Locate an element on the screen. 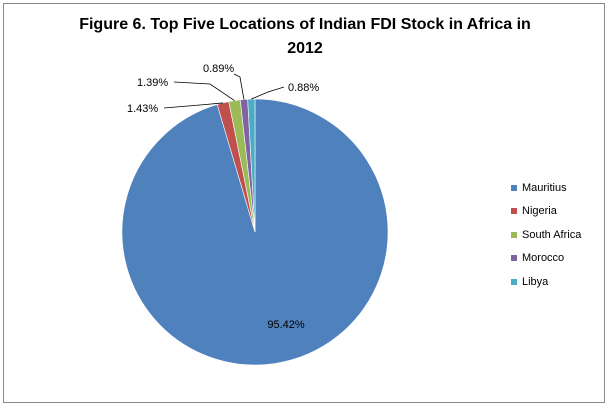  legend-item-mauritius: Mauritius is located at coordinates (546, 188).